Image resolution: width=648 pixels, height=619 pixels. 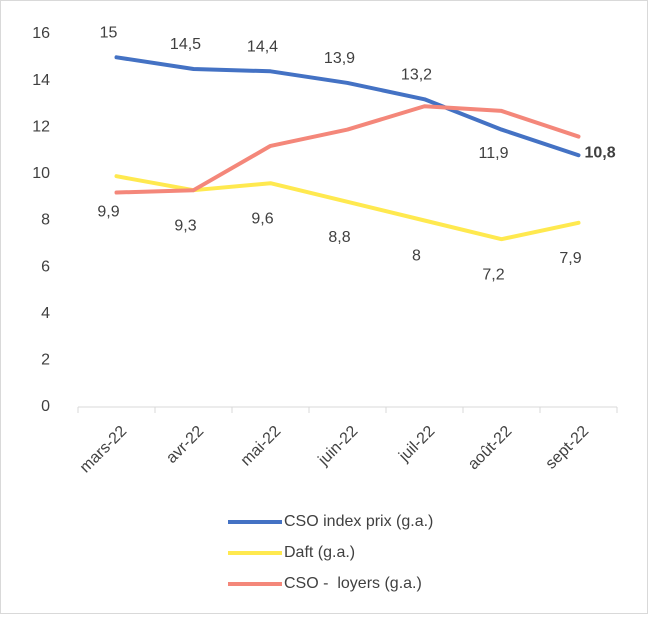 I want to click on data-label: 8, so click(x=416, y=256).